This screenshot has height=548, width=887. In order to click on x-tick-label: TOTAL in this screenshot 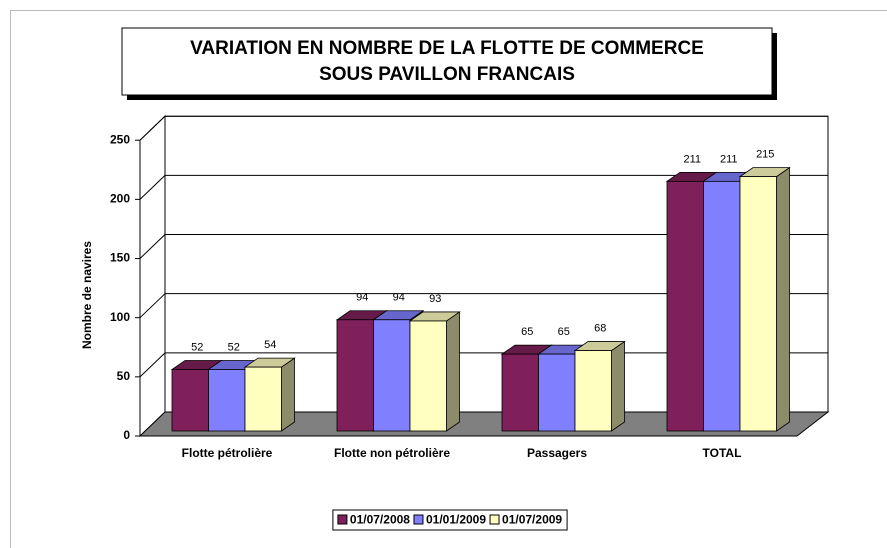, I will do `click(722, 453)`.